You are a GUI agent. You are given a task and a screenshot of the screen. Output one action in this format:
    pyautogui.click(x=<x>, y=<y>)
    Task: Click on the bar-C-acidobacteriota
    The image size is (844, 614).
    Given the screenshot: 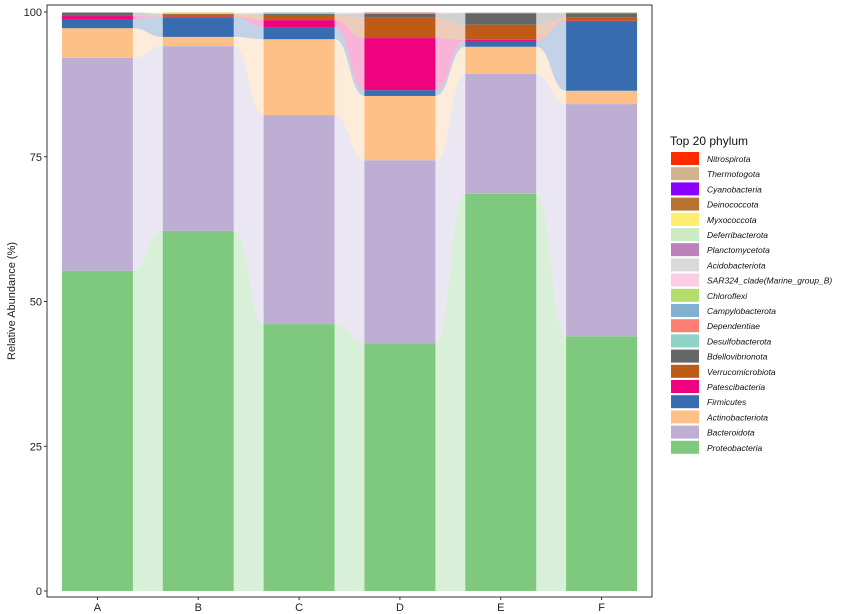 What is the action you would take?
    pyautogui.click(x=299, y=12)
    